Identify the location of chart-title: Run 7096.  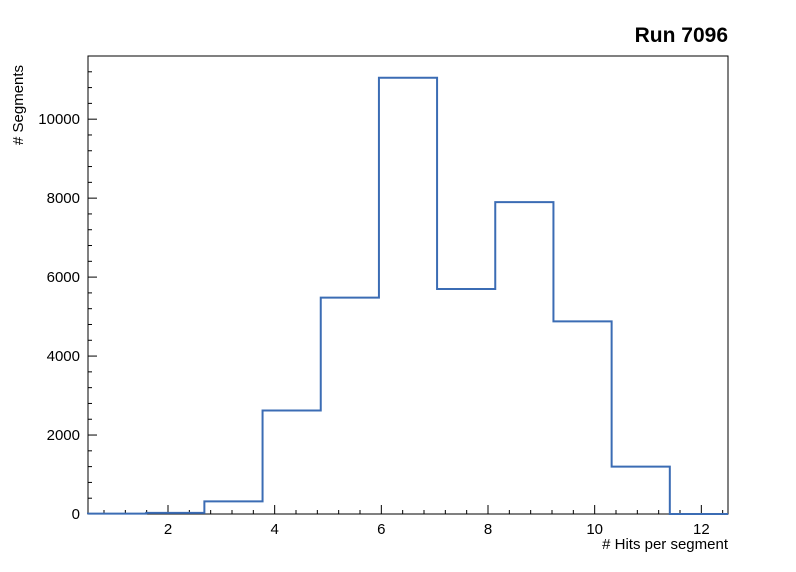
(681, 35).